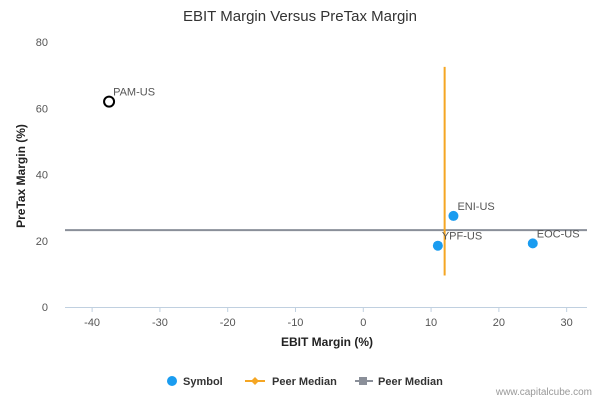 This screenshot has height=400, width=600. What do you see at coordinates (499, 323) in the screenshot?
I see `x-tick-label: 20` at bounding box center [499, 323].